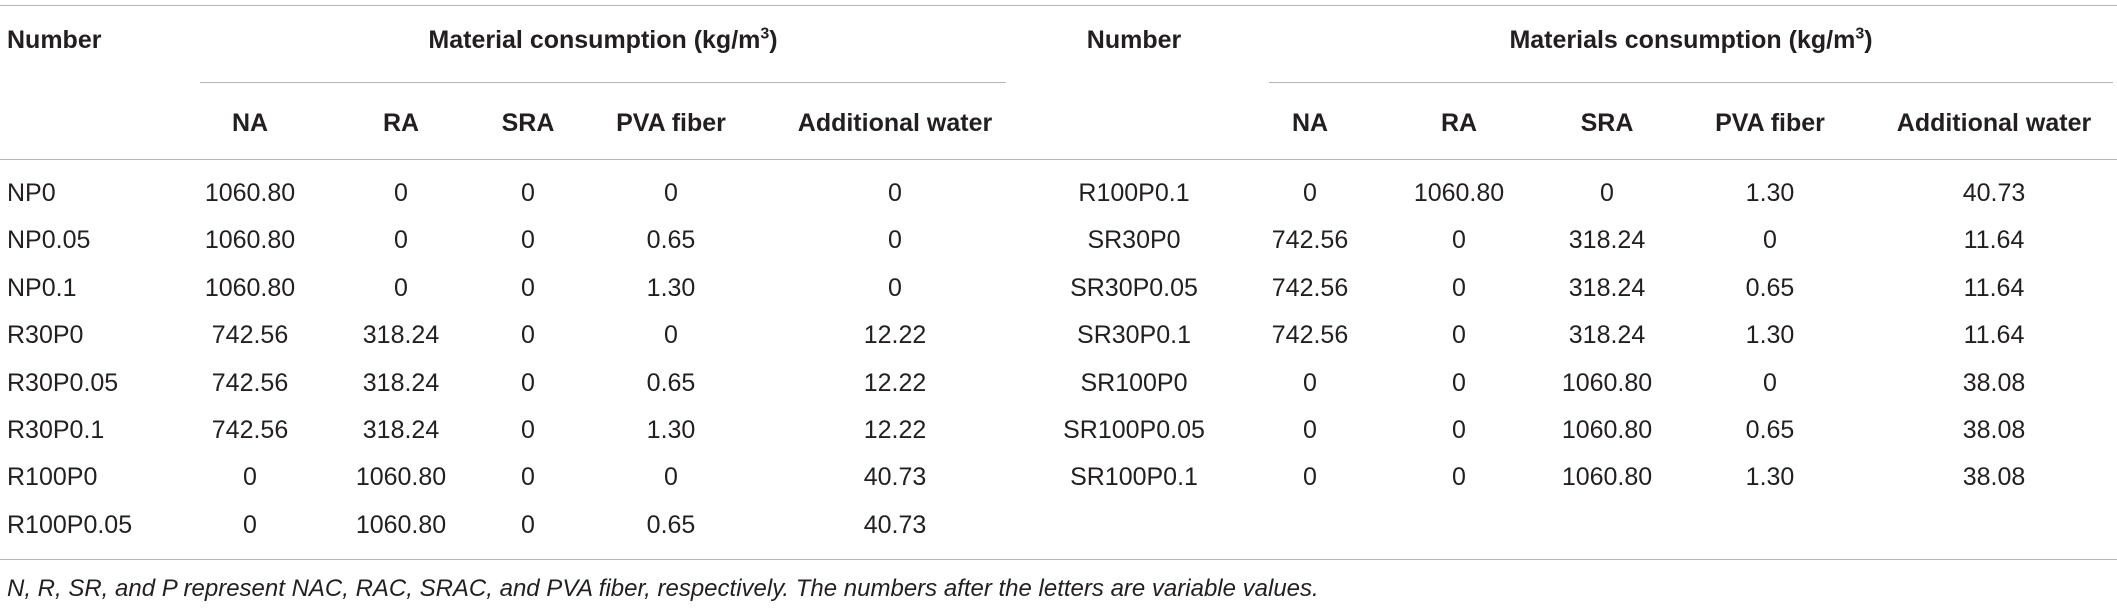 The image size is (2117, 609). I want to click on row-label: NP0.05, so click(49, 240).